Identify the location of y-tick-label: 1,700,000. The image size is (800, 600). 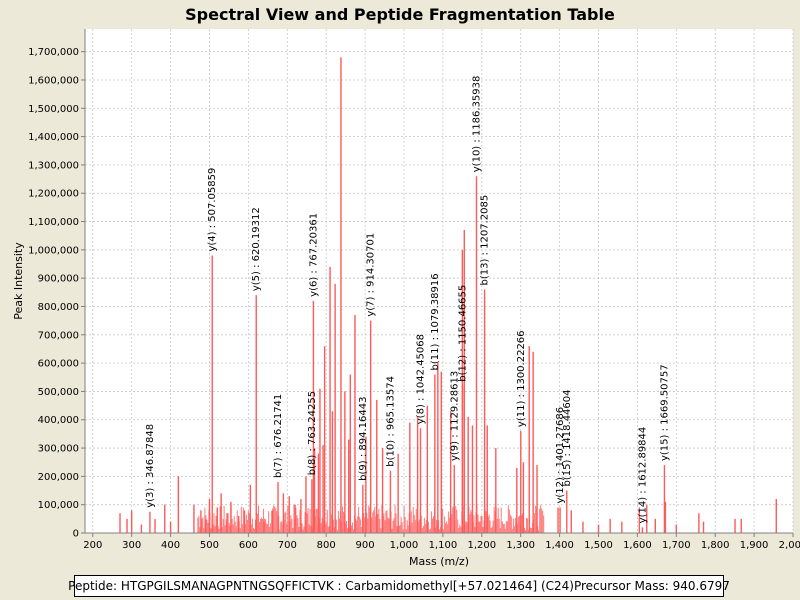
(53, 52).